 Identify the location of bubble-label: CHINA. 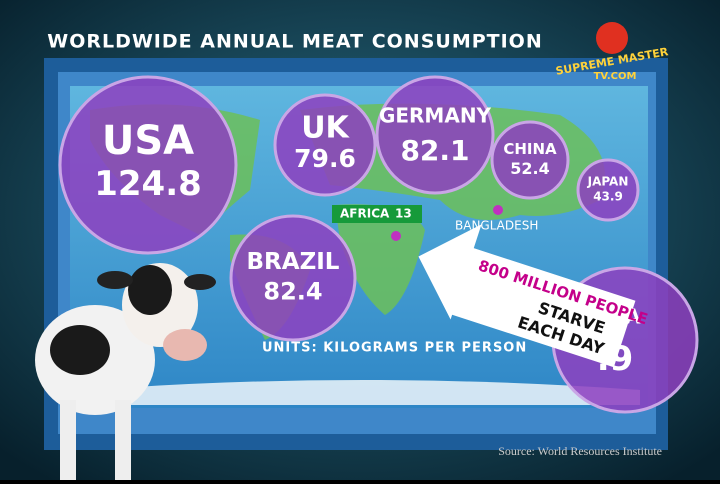
(530, 149).